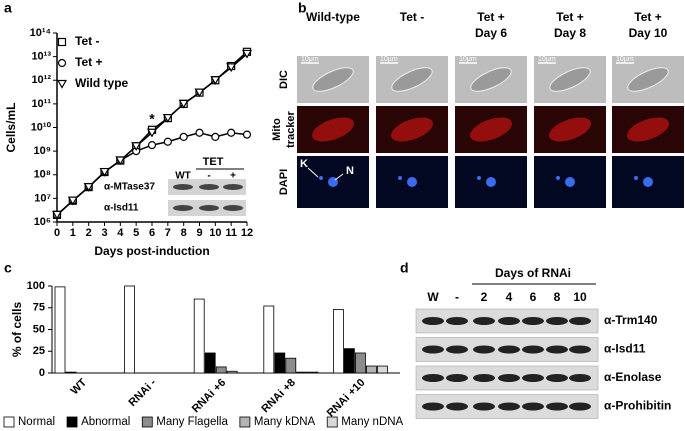 The width and height of the screenshot is (685, 431). I want to click on blot-lane-label: WT, so click(183, 176).